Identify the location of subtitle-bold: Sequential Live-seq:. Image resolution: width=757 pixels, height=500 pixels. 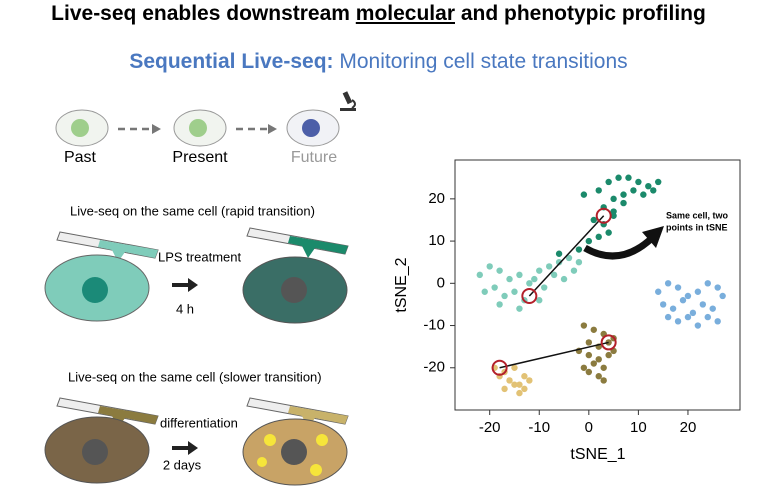
(231, 61).